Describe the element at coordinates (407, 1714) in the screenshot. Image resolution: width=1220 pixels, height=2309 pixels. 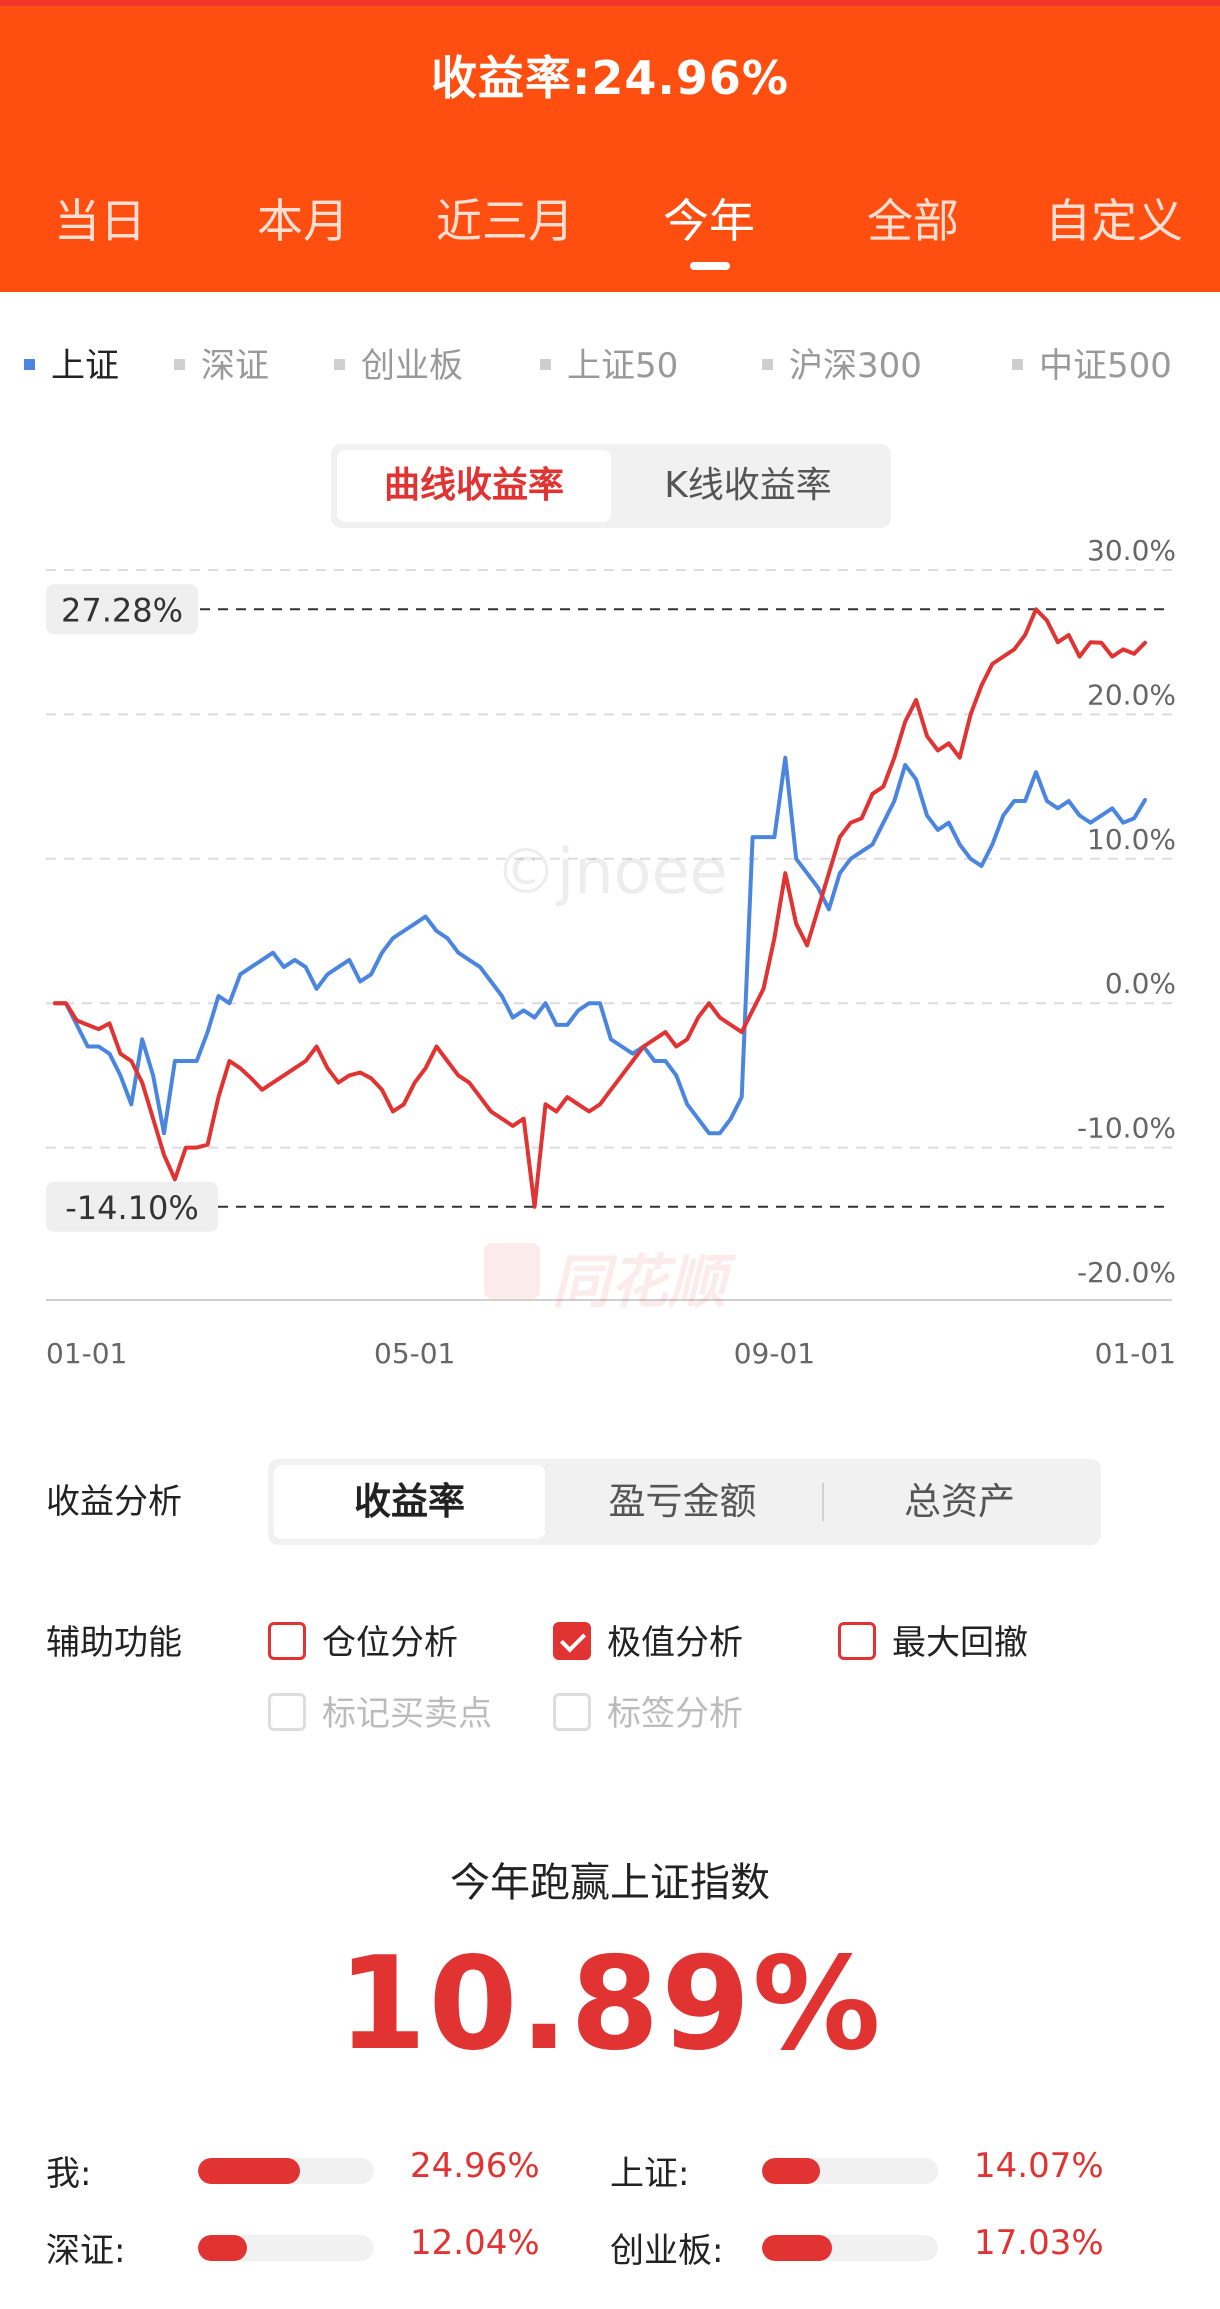
I see `checkbox-label: 标记买卖点` at that location.